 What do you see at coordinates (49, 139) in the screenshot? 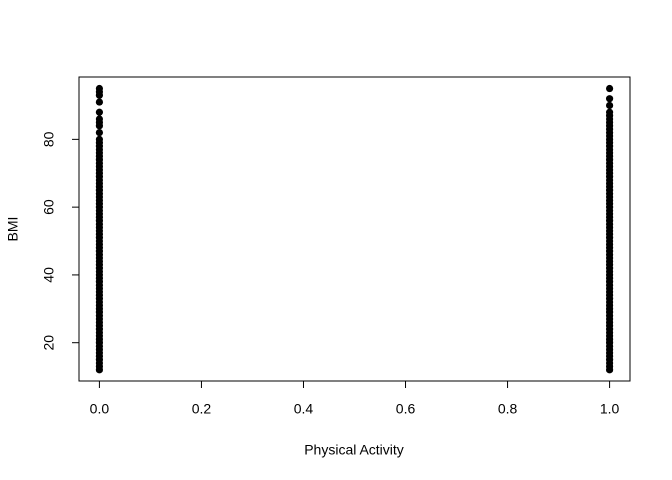
I see `y-tick-label: 80` at bounding box center [49, 139].